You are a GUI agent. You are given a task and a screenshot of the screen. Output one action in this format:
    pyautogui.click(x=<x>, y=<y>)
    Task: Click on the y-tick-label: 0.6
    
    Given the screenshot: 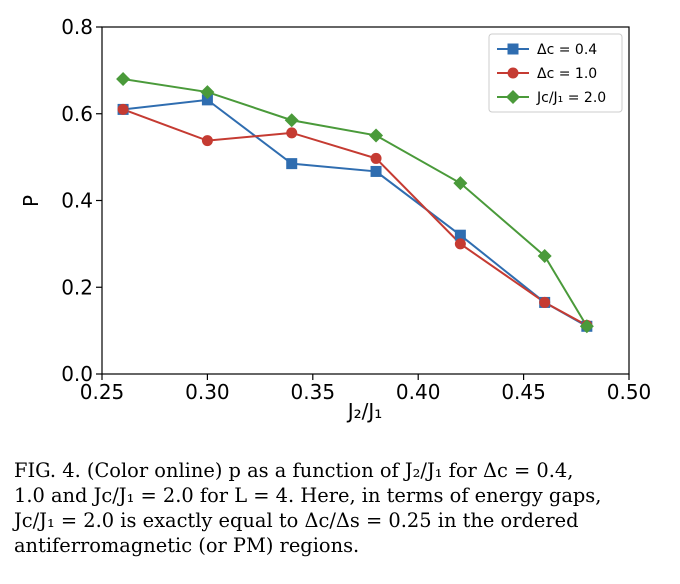 What is the action you would take?
    pyautogui.click(x=77, y=114)
    